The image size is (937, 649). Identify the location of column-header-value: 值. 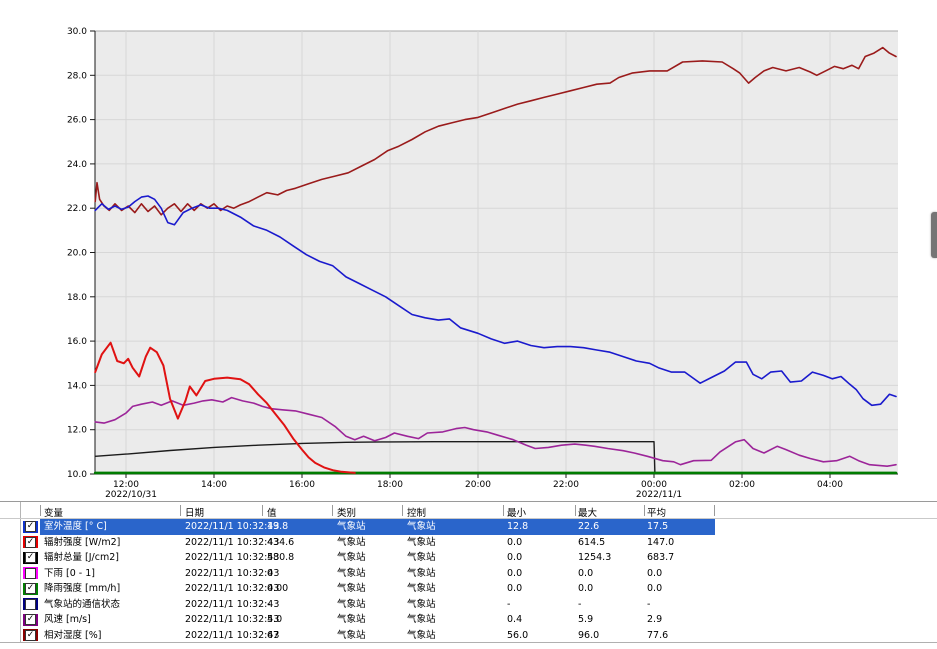
(272, 513).